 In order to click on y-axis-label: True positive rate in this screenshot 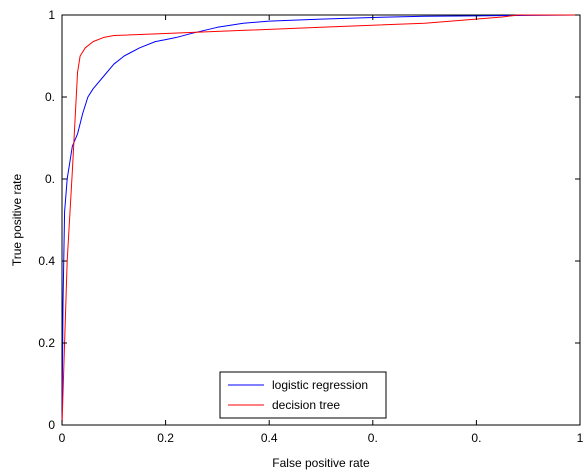, I will do `click(17, 220)`.